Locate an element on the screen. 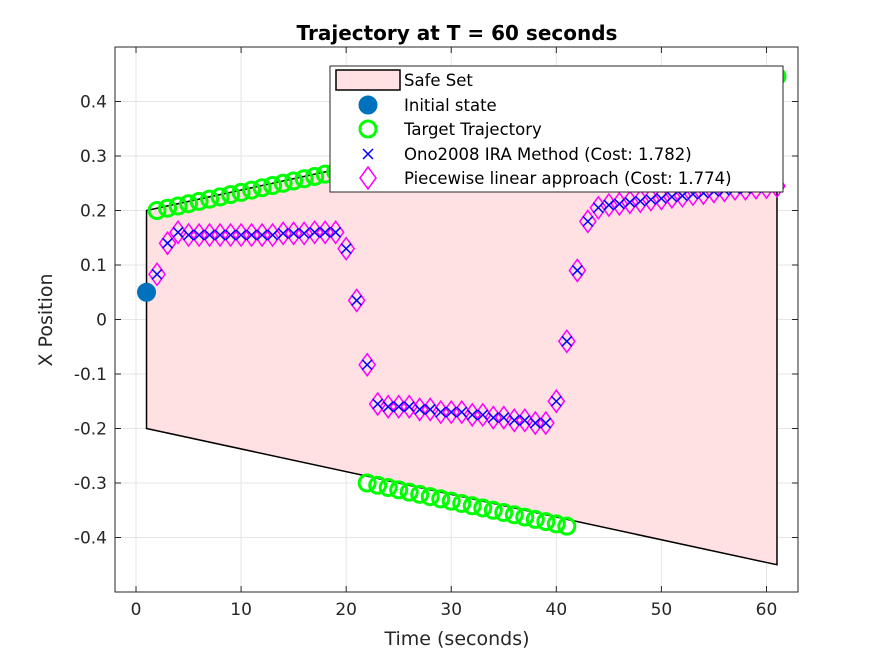  y-tick-label: -0.3 is located at coordinates (90, 484).